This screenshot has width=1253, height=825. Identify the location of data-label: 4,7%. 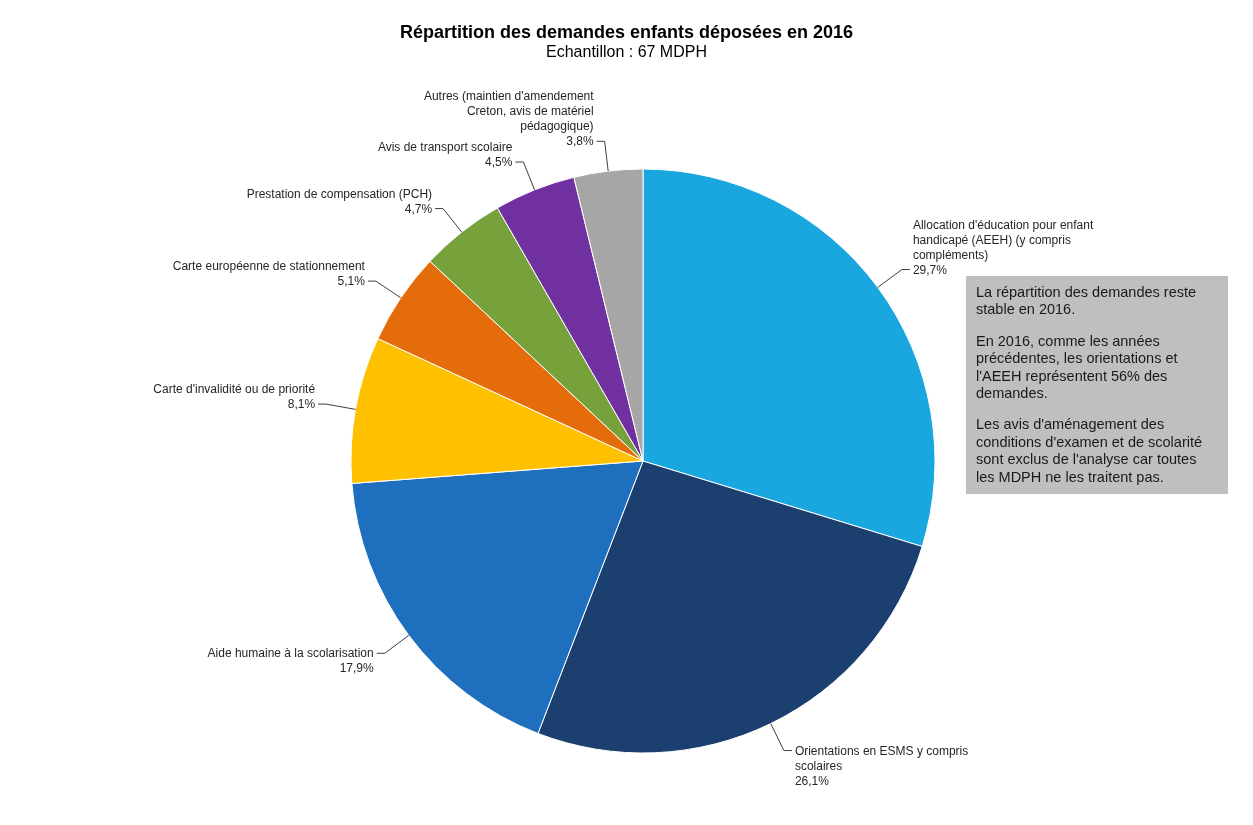
(418, 208).